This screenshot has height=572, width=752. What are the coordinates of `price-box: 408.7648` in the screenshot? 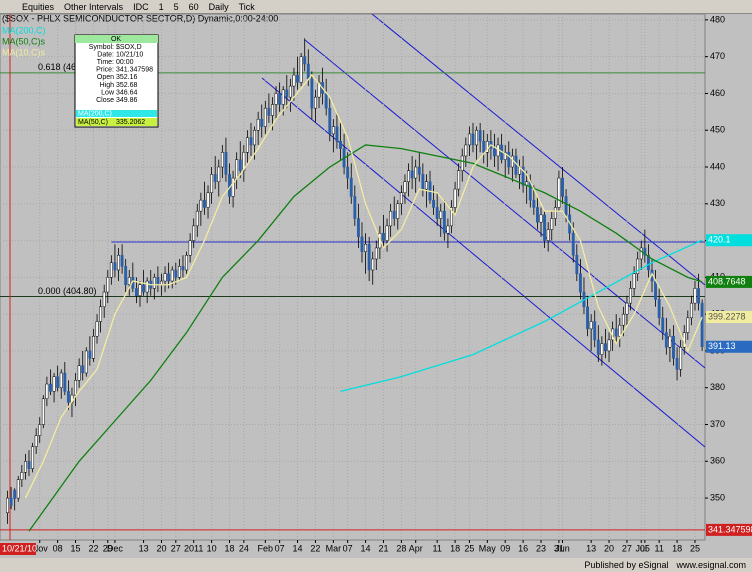 It's located at (729, 281).